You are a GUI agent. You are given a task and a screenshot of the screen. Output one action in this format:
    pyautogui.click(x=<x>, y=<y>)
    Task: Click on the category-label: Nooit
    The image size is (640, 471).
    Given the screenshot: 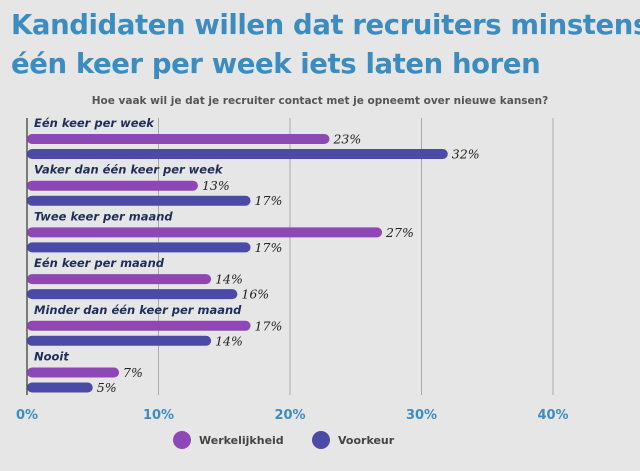 What is the action you would take?
    pyautogui.click(x=51, y=357)
    